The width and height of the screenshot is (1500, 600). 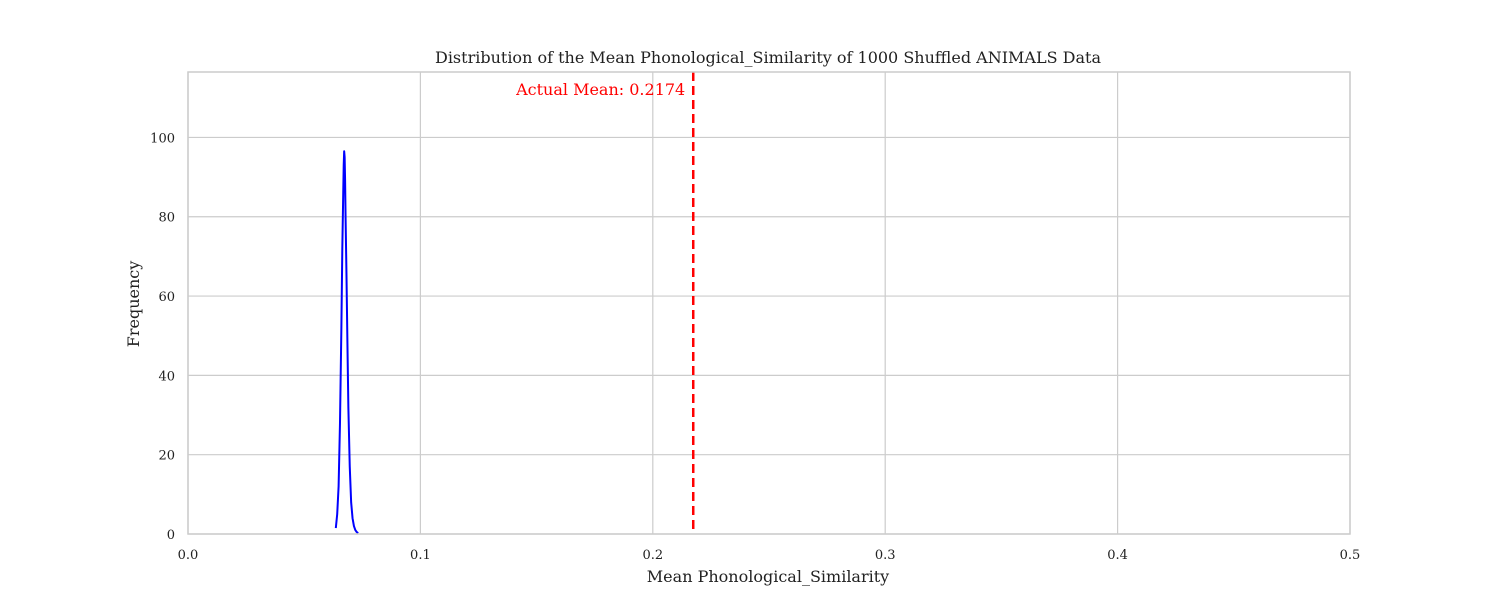 What do you see at coordinates (162, 337) in the screenshot?
I see `y-tick-labels: 0 20 40 60 80 100` at bounding box center [162, 337].